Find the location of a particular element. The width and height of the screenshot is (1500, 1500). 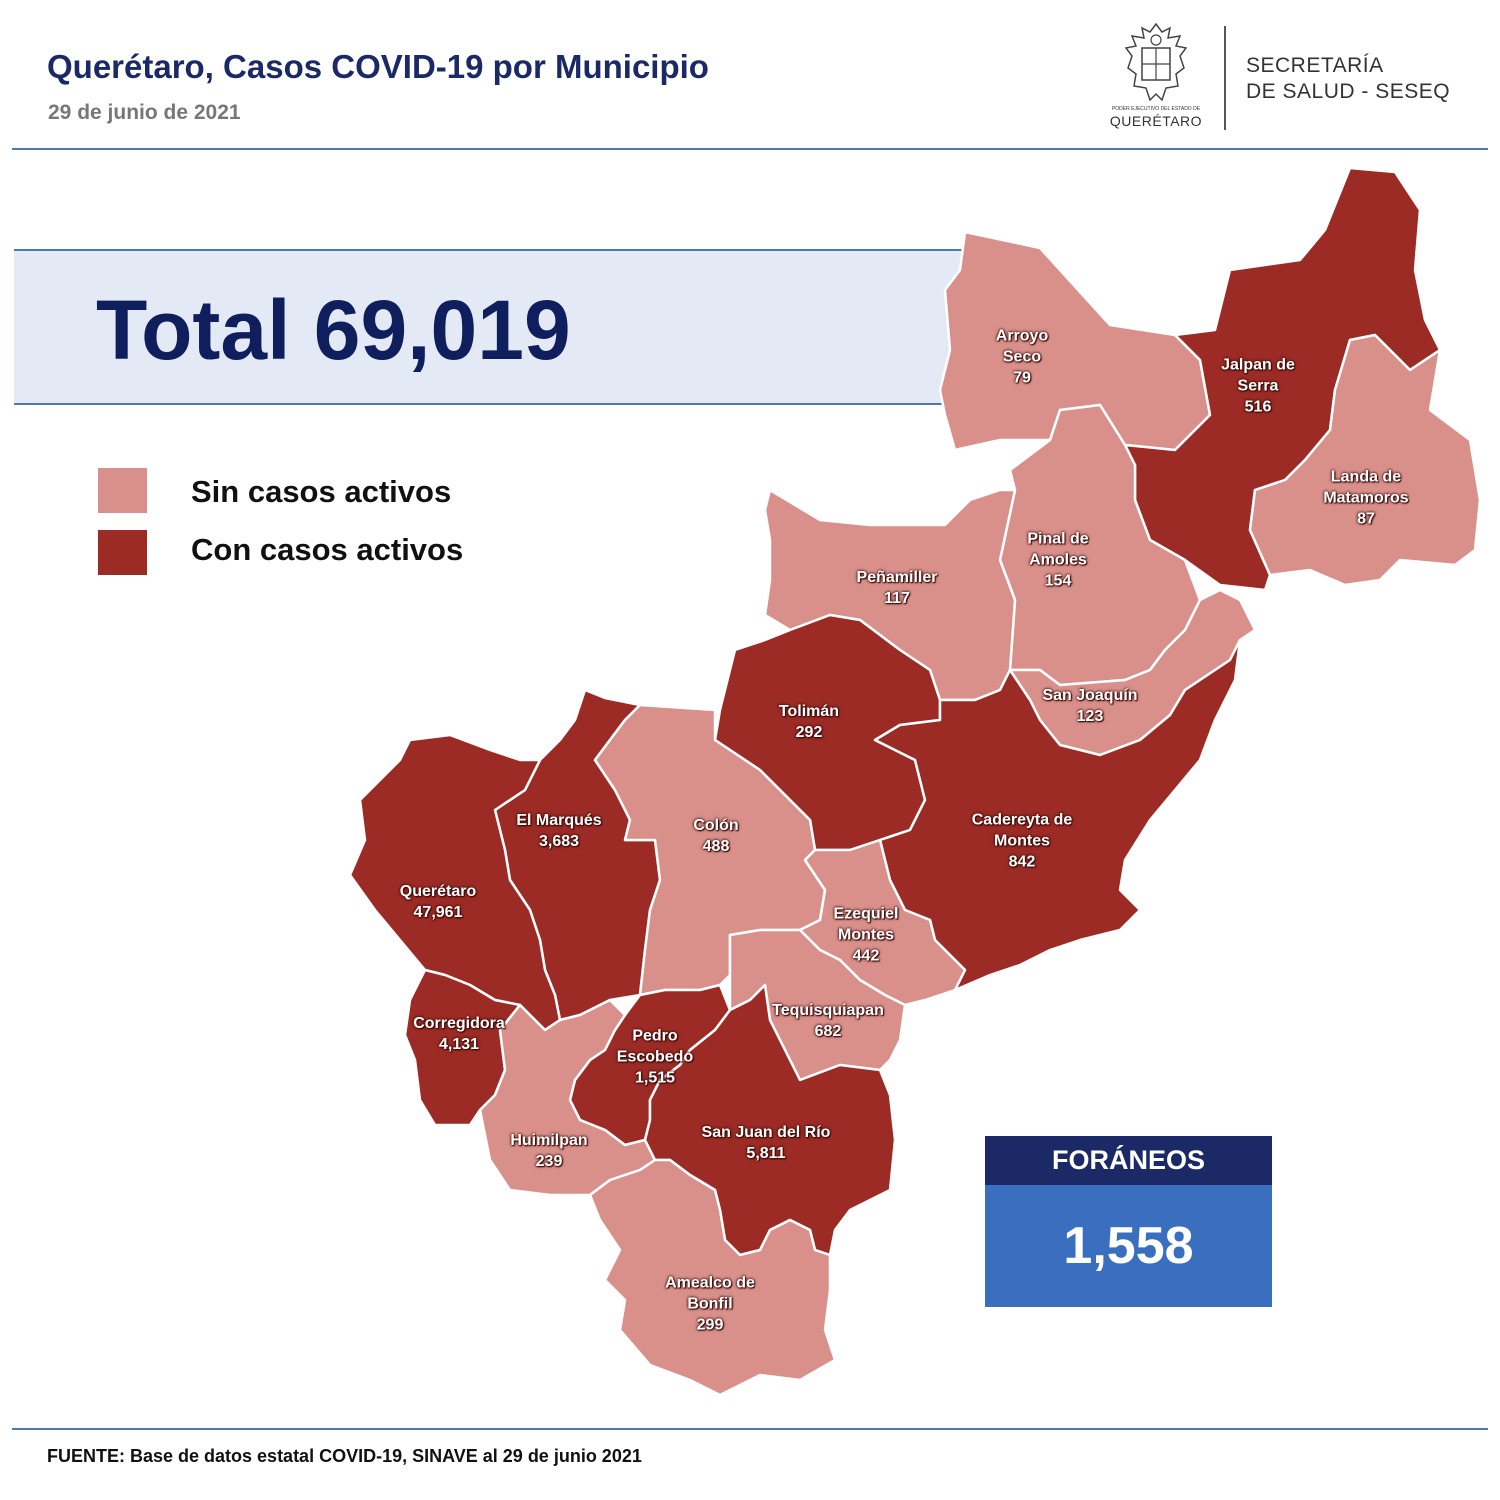

page-title: Querétaro, Casos COVID-19 por Municipio is located at coordinates (378, 66).